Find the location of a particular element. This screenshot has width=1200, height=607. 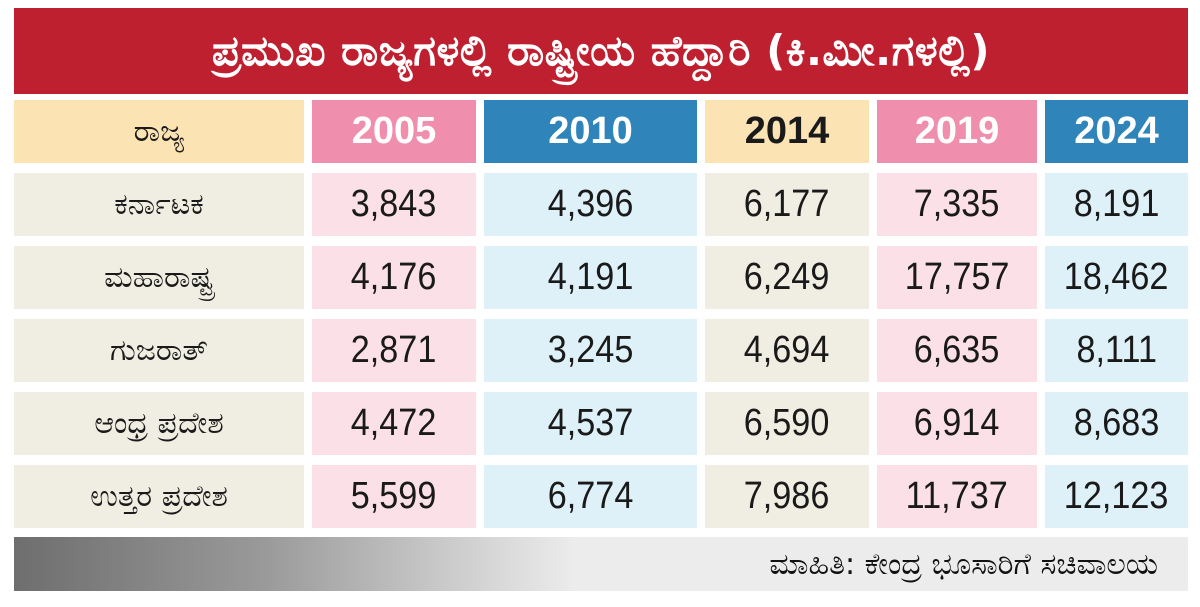

cell-number: 4,472 is located at coordinates (394, 423).